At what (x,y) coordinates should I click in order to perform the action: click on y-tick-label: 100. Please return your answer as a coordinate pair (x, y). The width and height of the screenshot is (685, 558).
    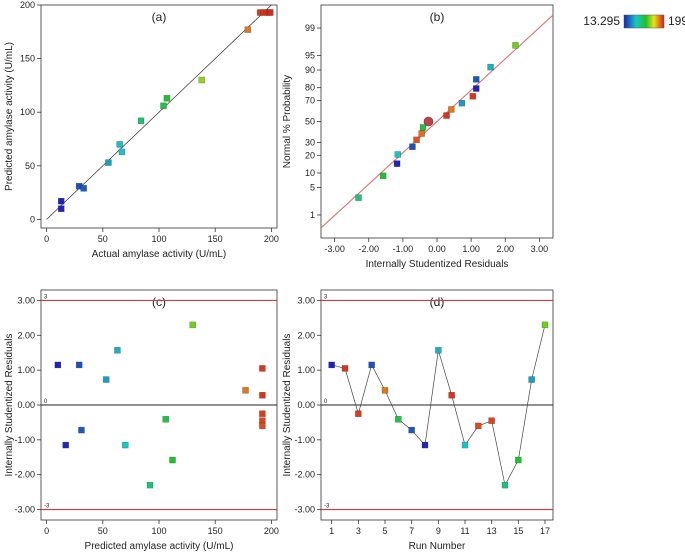
    Looking at the image, I should click on (27, 112).